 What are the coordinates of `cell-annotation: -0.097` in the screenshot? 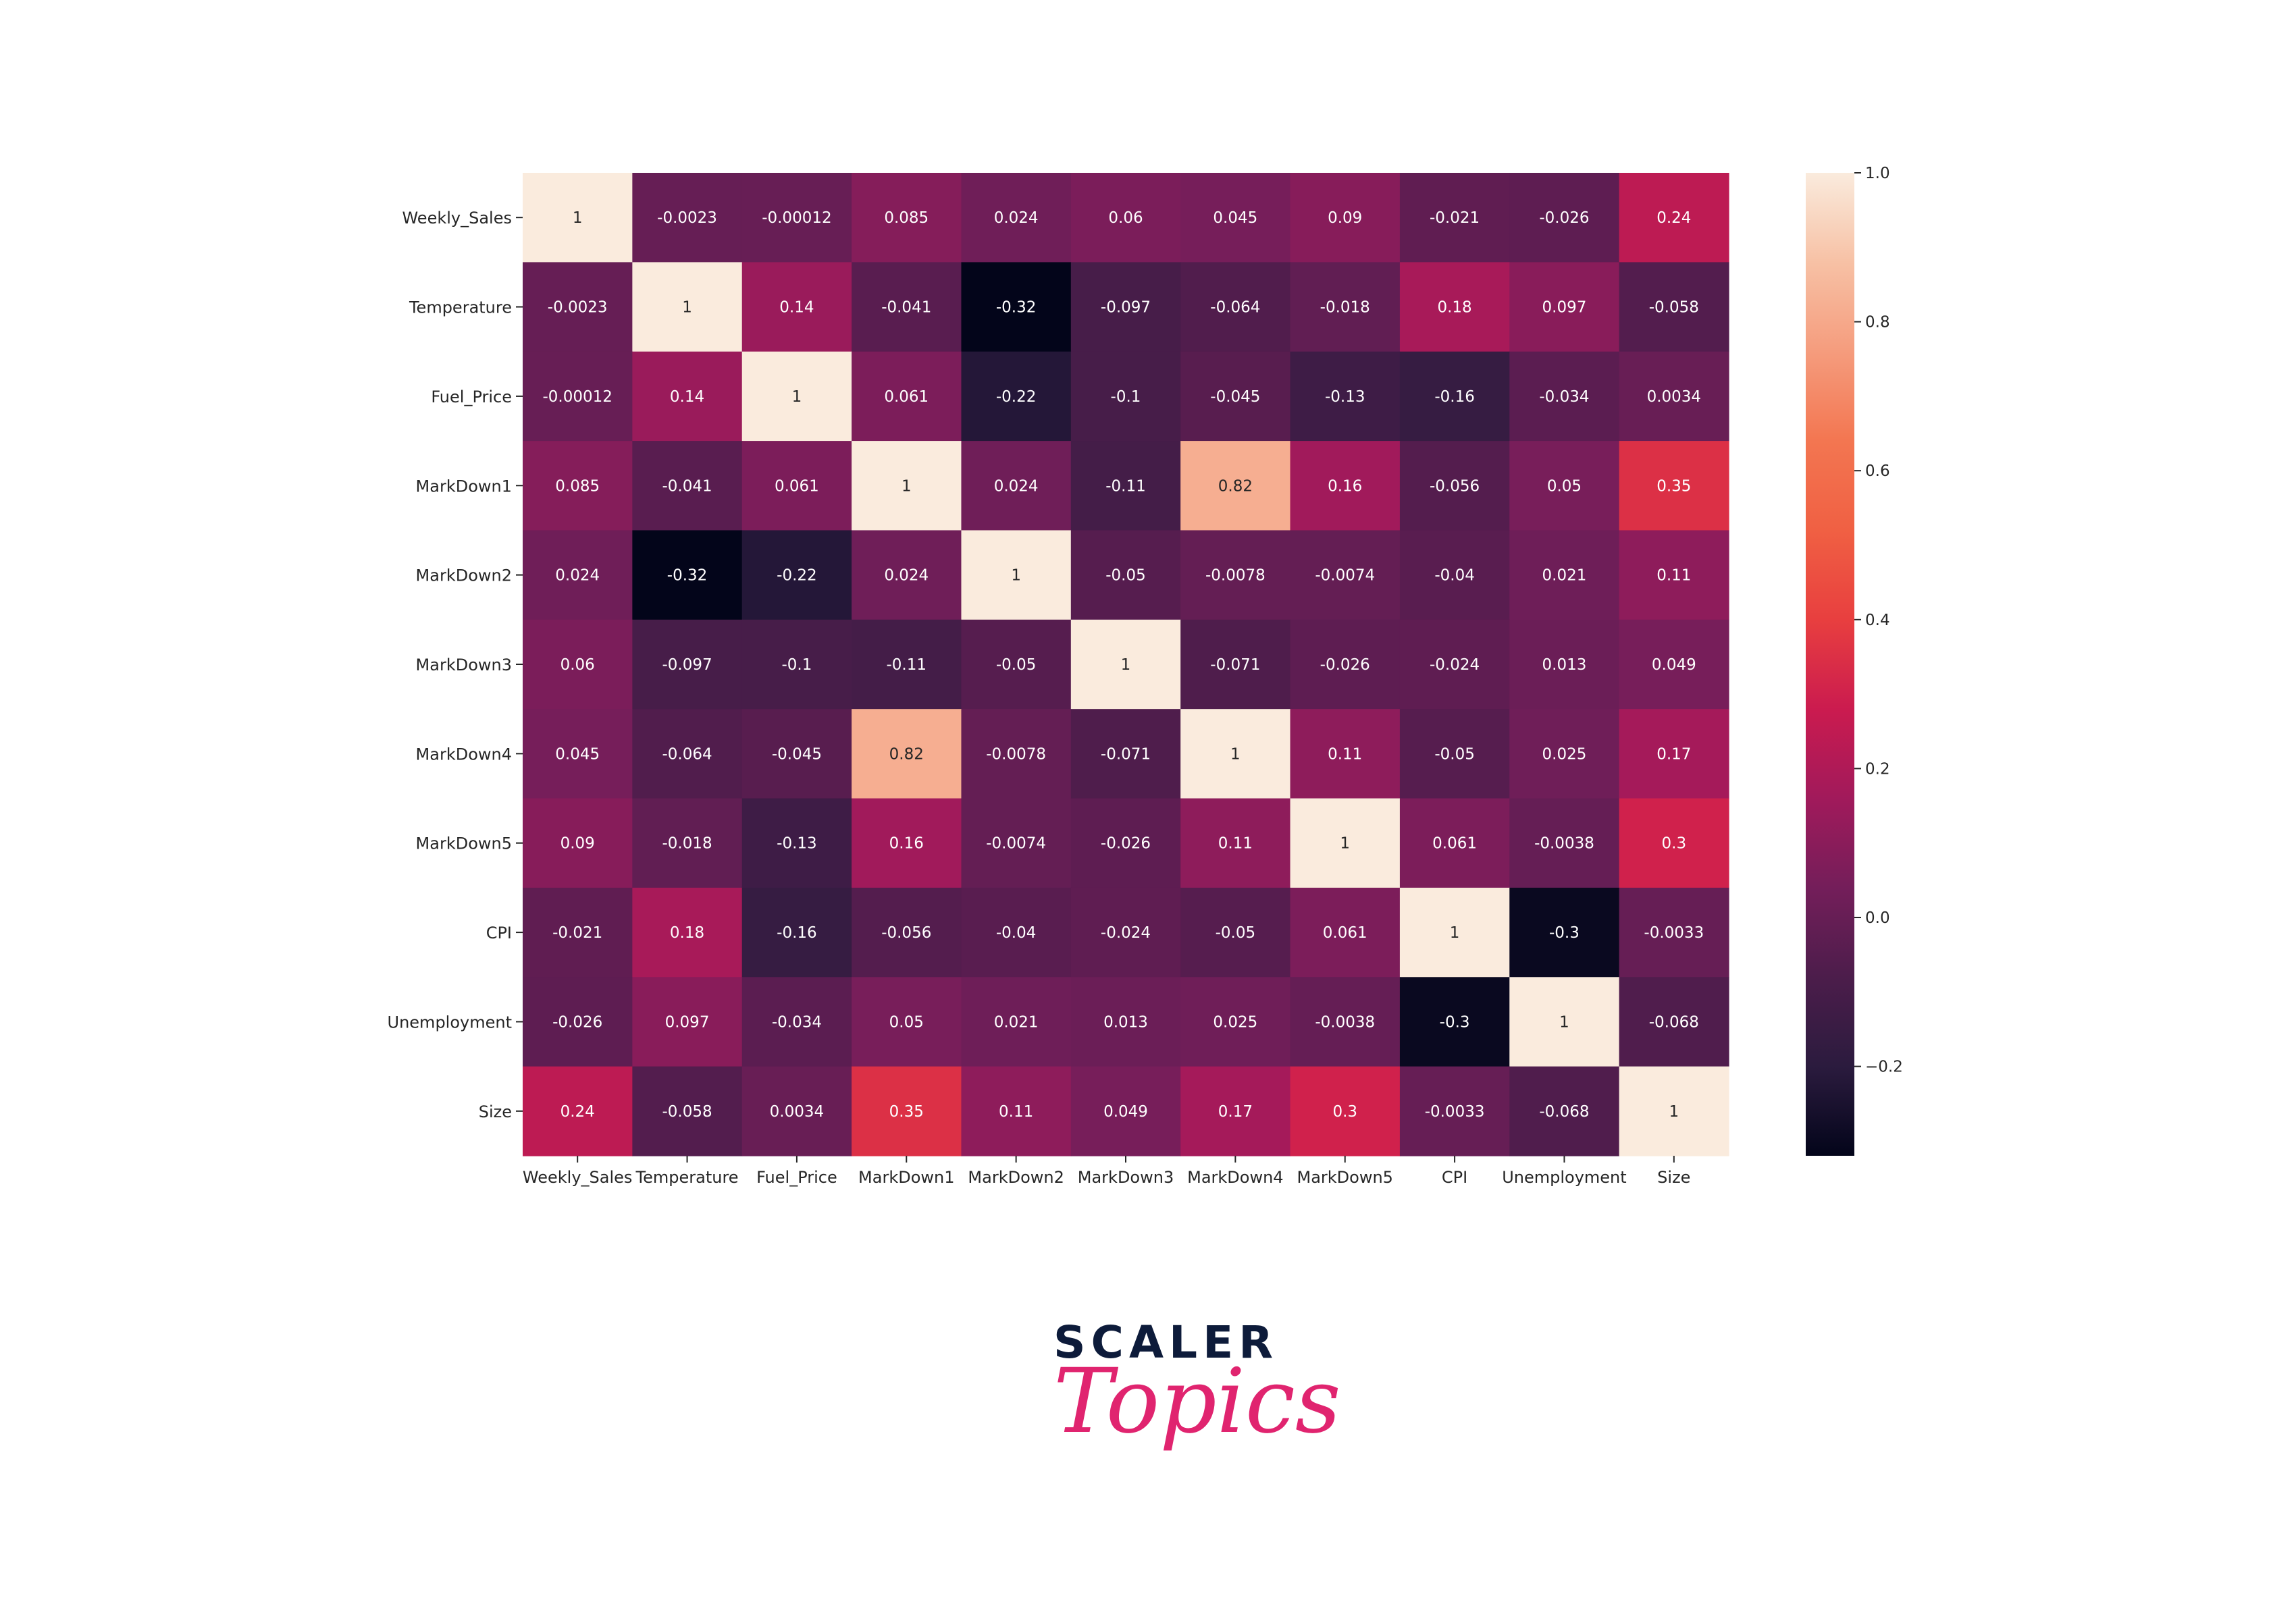 It's located at (687, 665).